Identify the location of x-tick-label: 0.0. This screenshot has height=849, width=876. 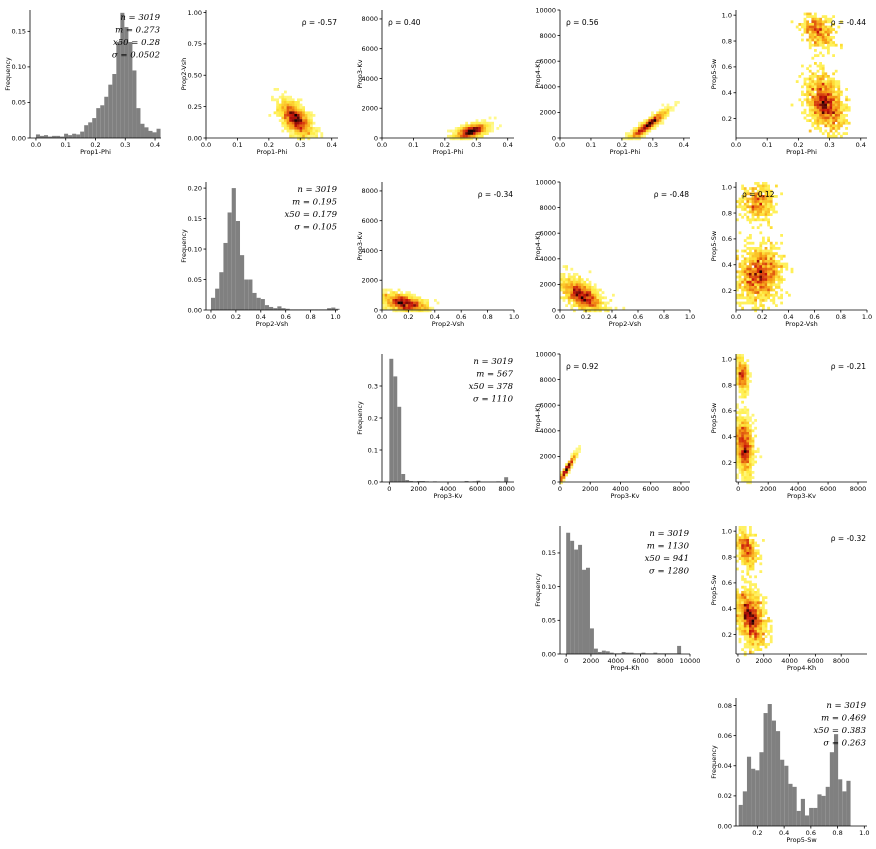
(36, 145).